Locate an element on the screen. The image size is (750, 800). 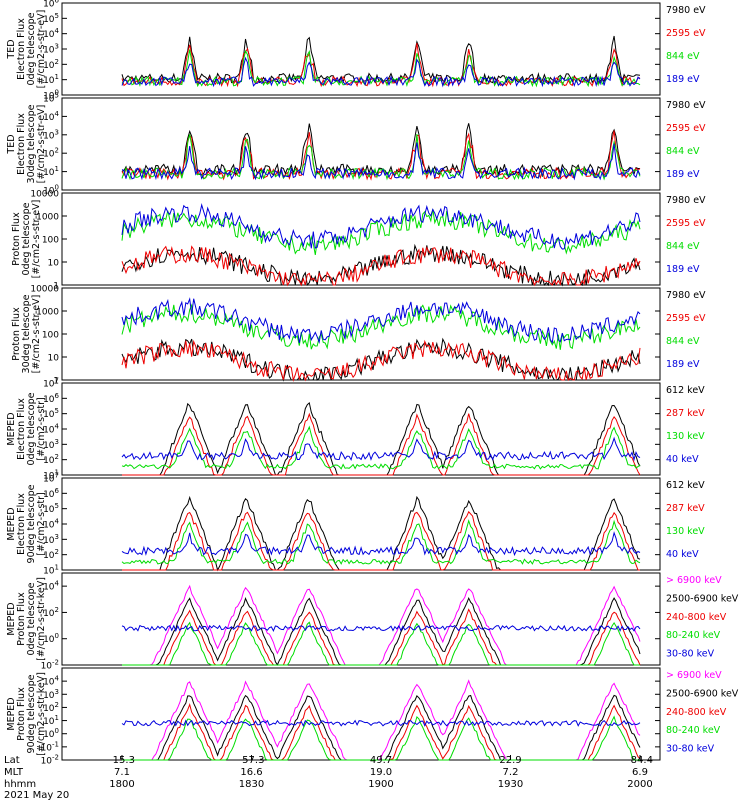
x-tick-label: 49.7 is located at coordinates (381, 760).